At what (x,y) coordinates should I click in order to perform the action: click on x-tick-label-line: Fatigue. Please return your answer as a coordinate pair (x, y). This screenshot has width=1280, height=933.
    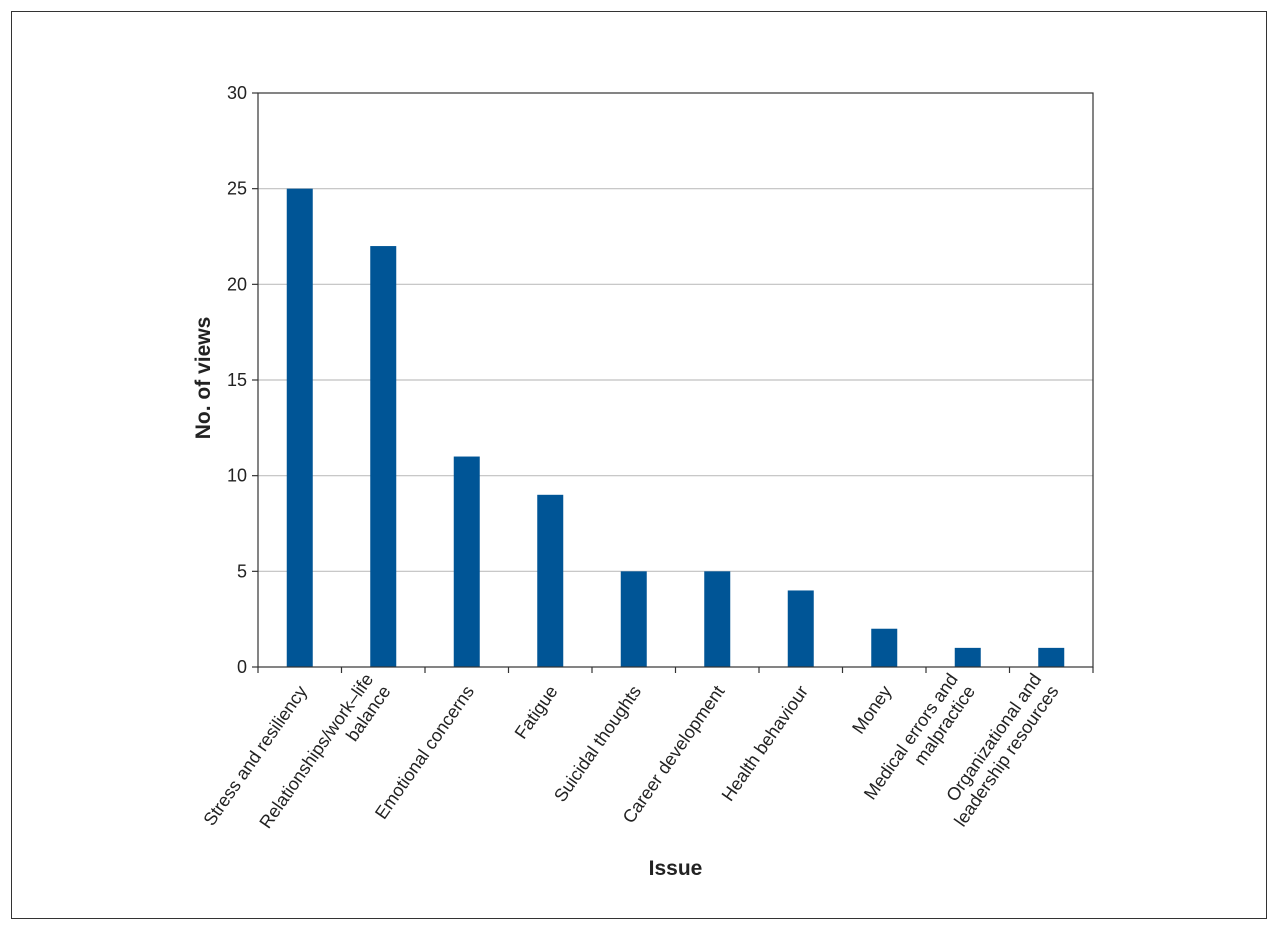
    Looking at the image, I should click on (536, 712).